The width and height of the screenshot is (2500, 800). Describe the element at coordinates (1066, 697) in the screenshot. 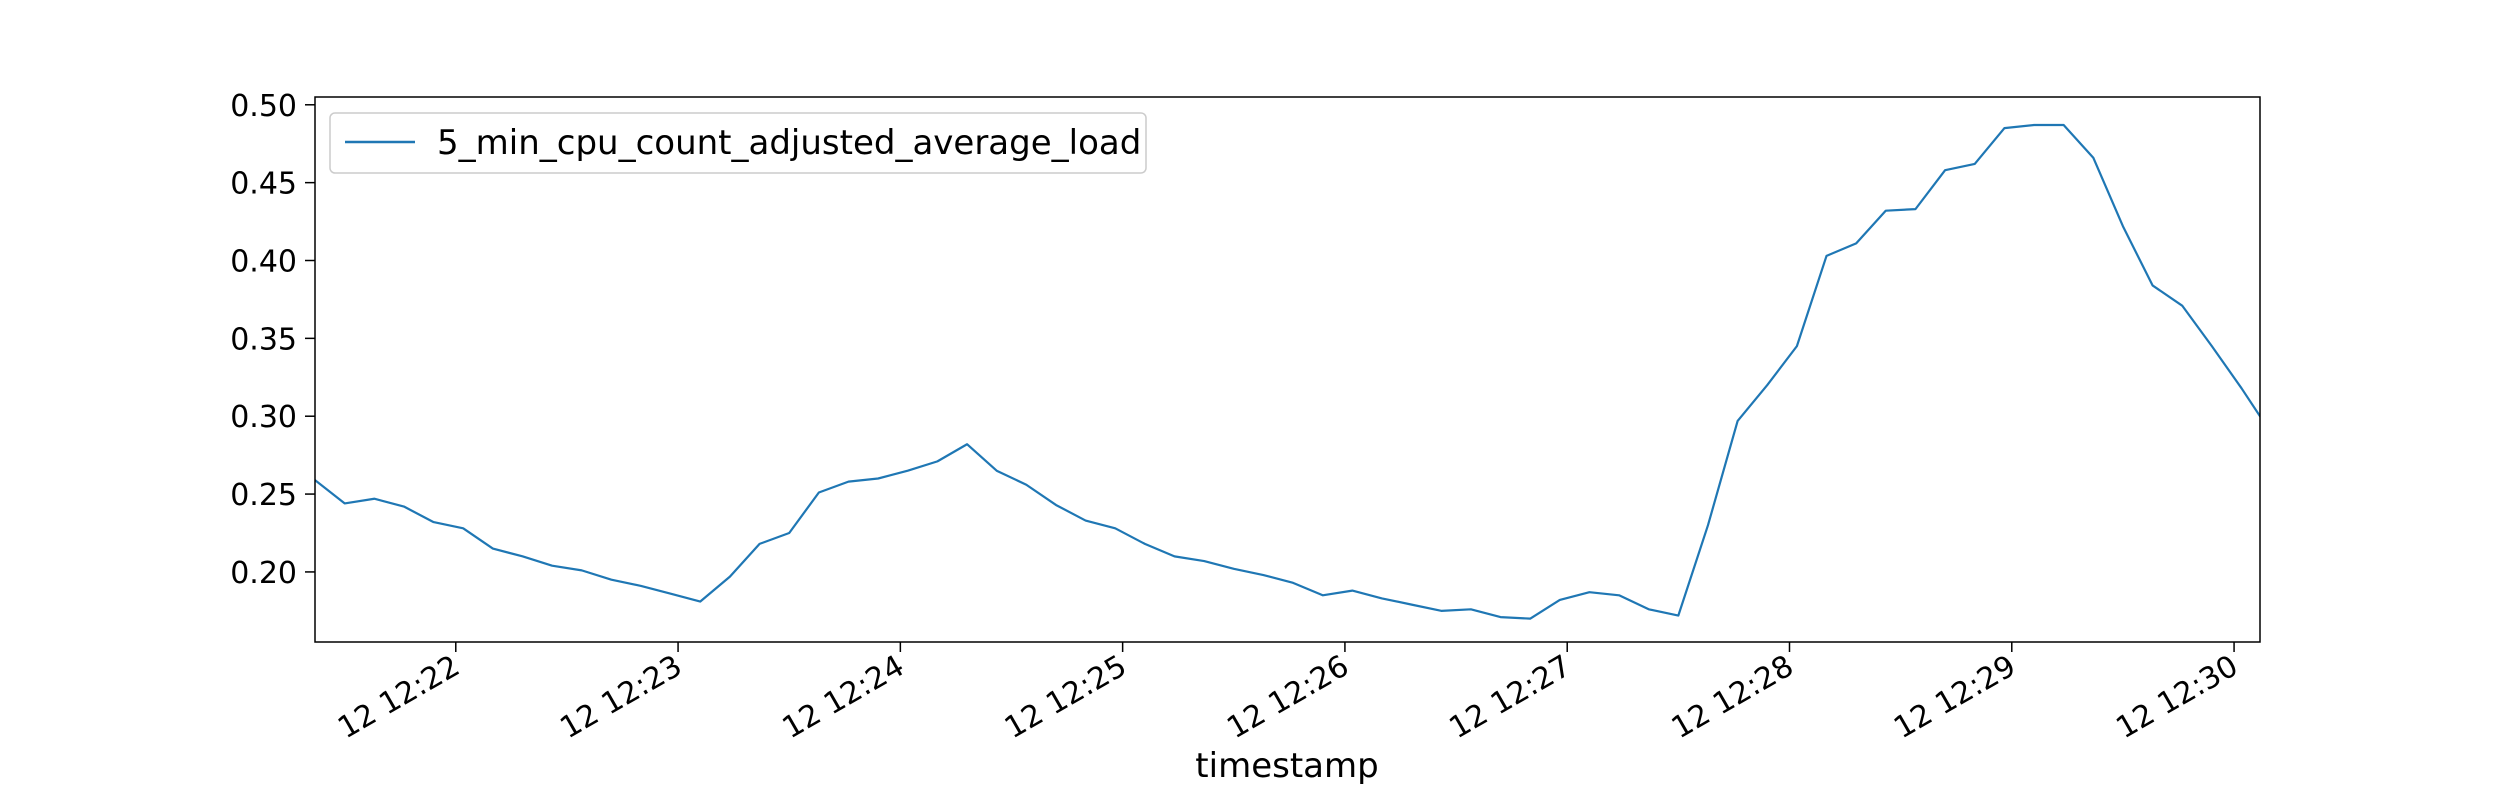

I see `x-tick-label: 12 12:25` at that location.